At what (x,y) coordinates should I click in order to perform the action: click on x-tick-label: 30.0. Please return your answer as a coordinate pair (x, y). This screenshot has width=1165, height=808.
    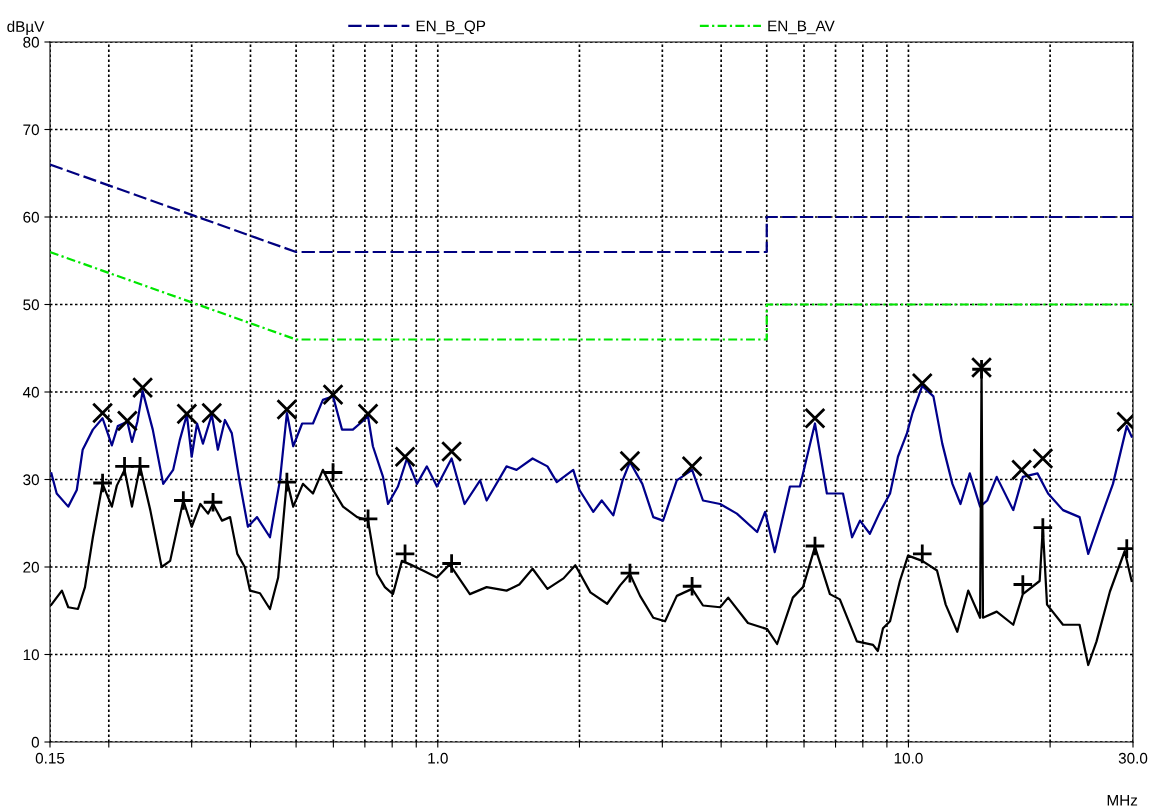
    Looking at the image, I should click on (1133, 758).